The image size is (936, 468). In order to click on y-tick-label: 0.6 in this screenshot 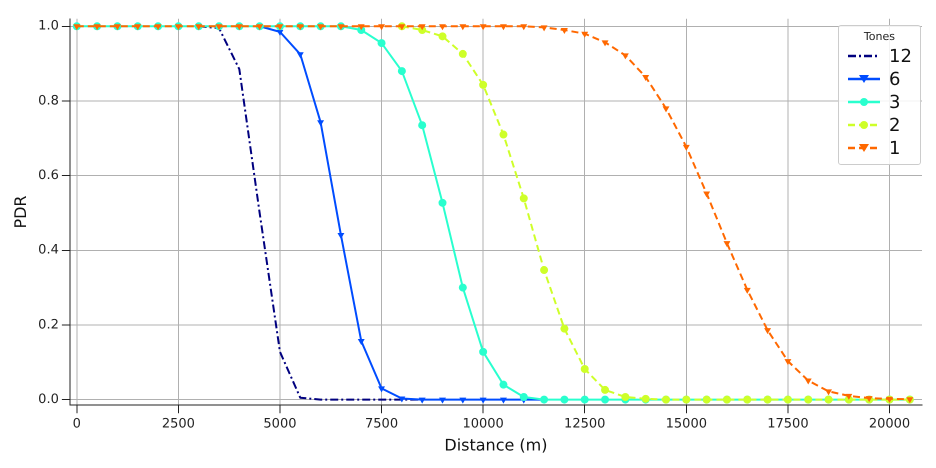, I will do `click(48, 175)`.